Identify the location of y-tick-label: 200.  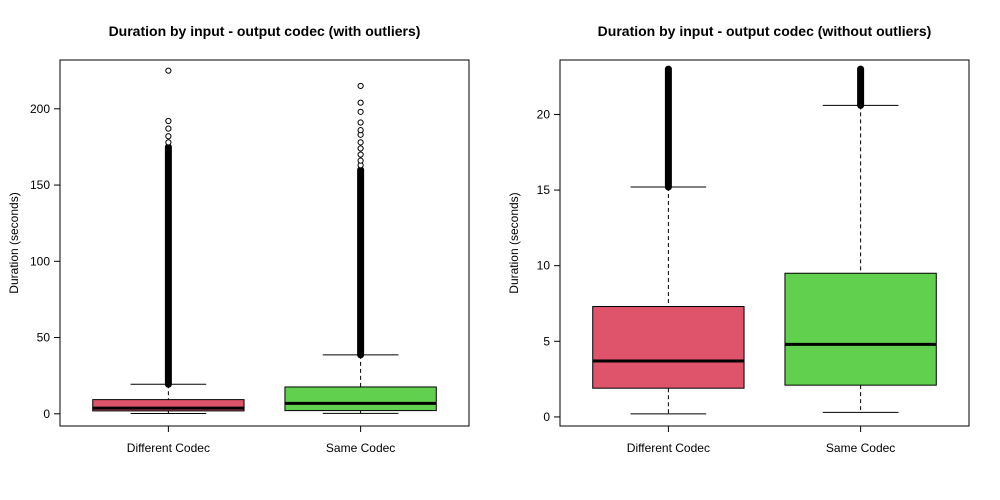
(40, 109).